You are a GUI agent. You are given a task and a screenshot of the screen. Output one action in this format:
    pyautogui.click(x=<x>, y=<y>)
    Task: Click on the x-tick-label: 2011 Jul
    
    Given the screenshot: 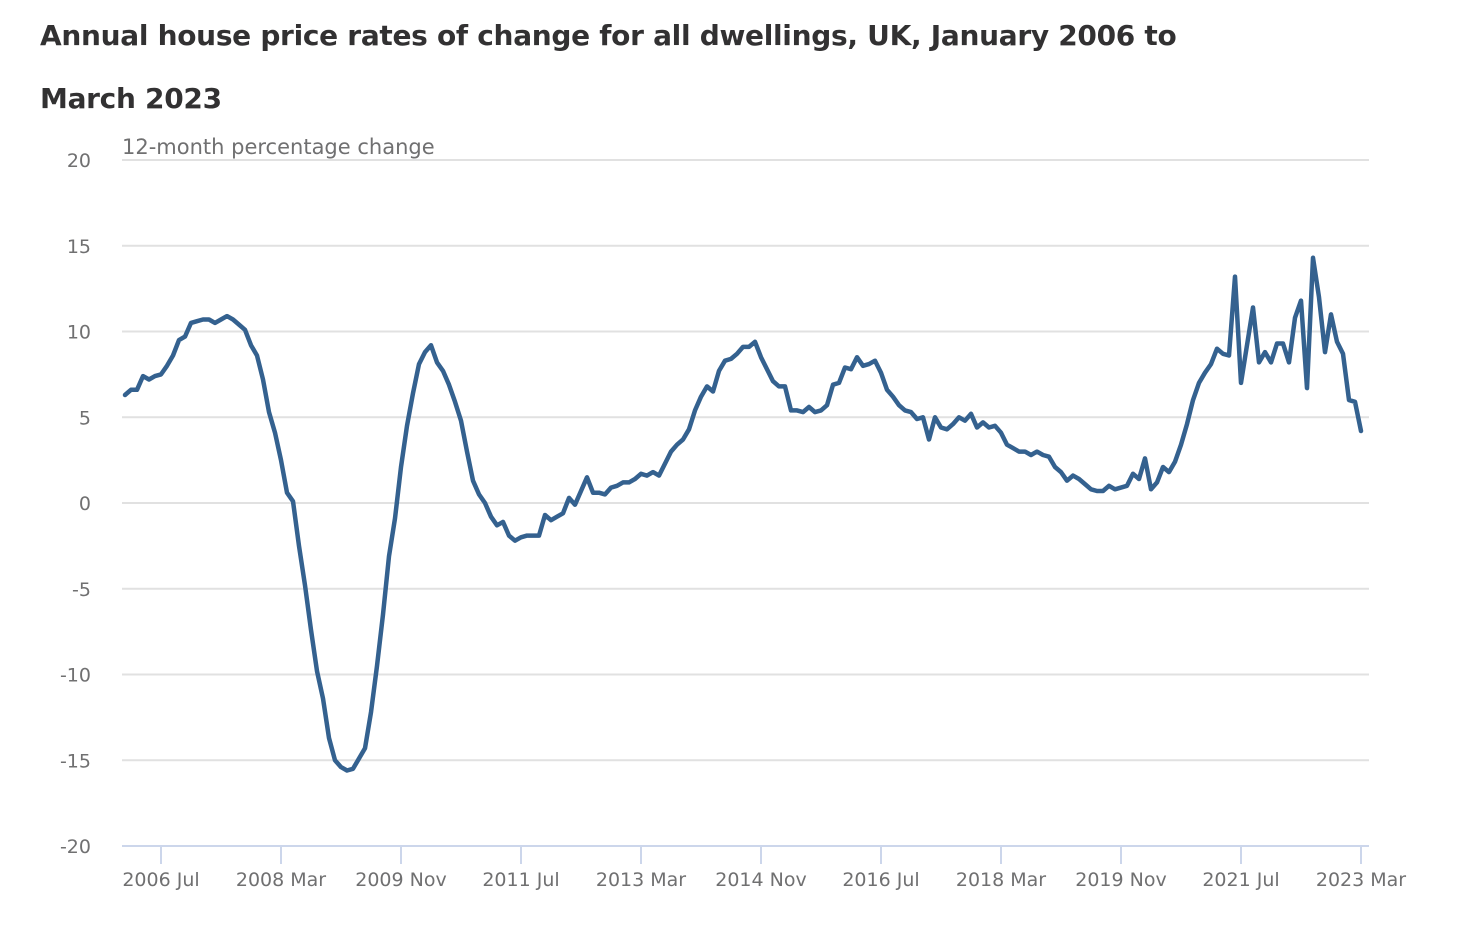 What is the action you would take?
    pyautogui.click(x=520, y=880)
    